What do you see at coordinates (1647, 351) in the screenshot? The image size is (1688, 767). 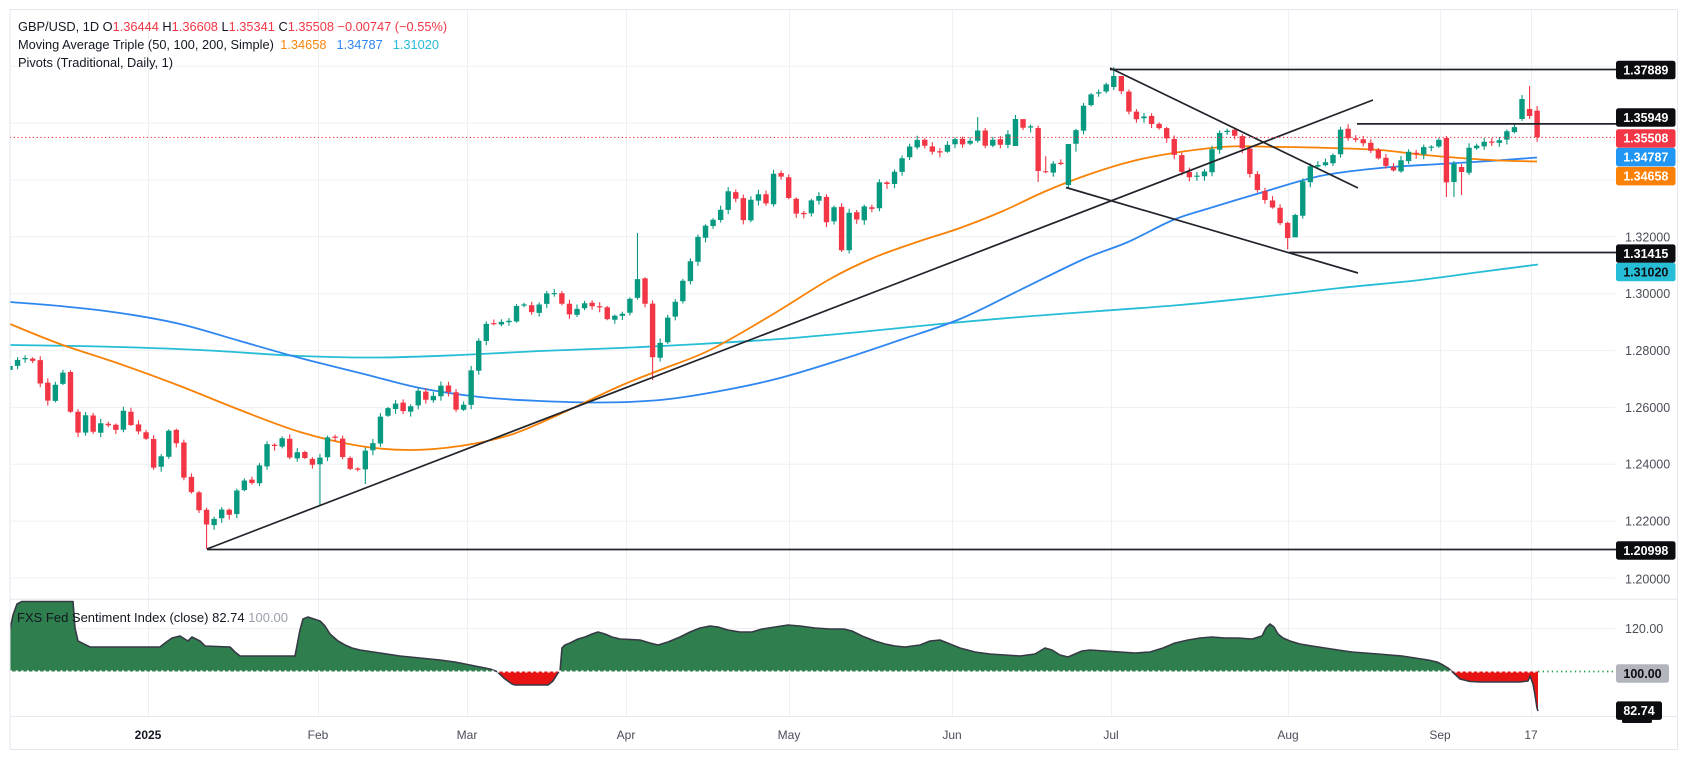 I see `svg-text: 1.28000` at bounding box center [1647, 351].